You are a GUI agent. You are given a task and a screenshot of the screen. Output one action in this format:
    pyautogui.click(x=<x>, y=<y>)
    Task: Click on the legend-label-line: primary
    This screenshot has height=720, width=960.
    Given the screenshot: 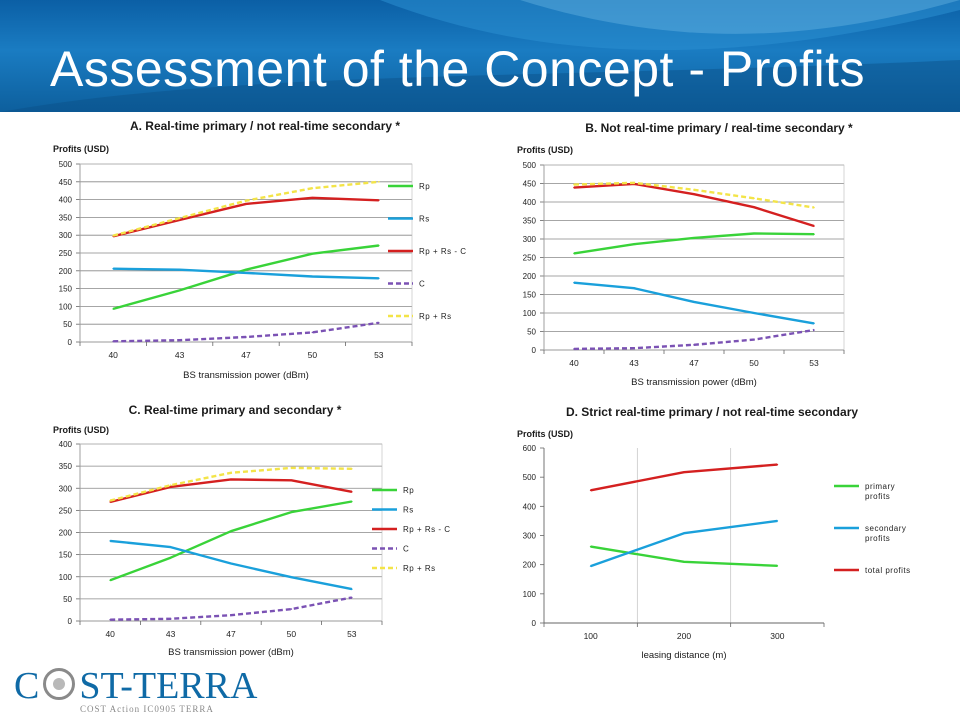 What is the action you would take?
    pyautogui.click(x=880, y=486)
    